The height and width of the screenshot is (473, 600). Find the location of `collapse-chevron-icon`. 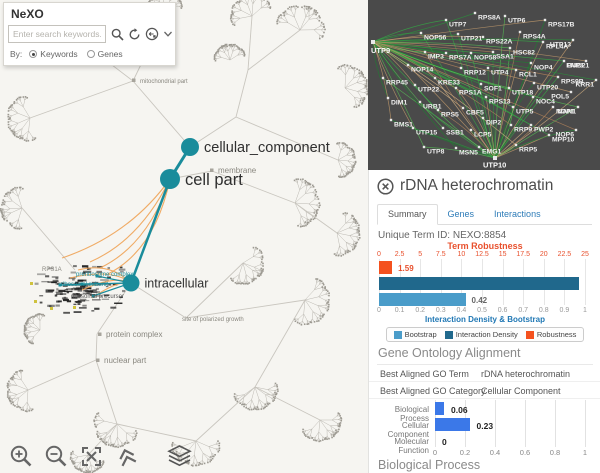

collapse-chevron-icon is located at coordinates (168, 34).